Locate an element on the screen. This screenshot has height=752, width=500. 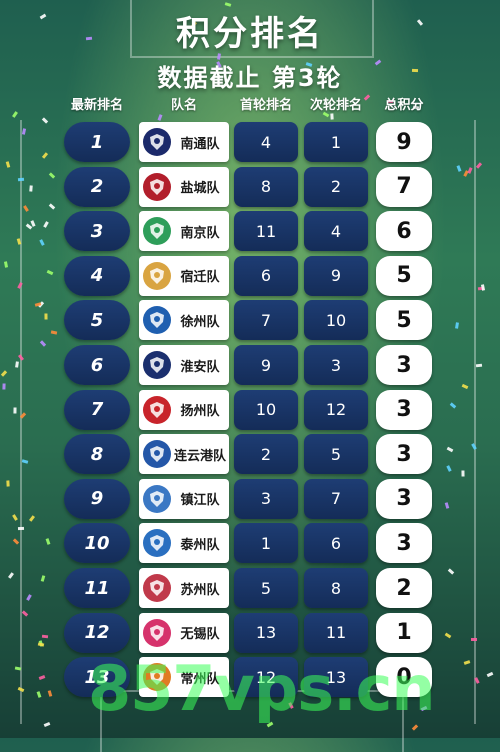
huaian-crest-icon is located at coordinates (157, 365).